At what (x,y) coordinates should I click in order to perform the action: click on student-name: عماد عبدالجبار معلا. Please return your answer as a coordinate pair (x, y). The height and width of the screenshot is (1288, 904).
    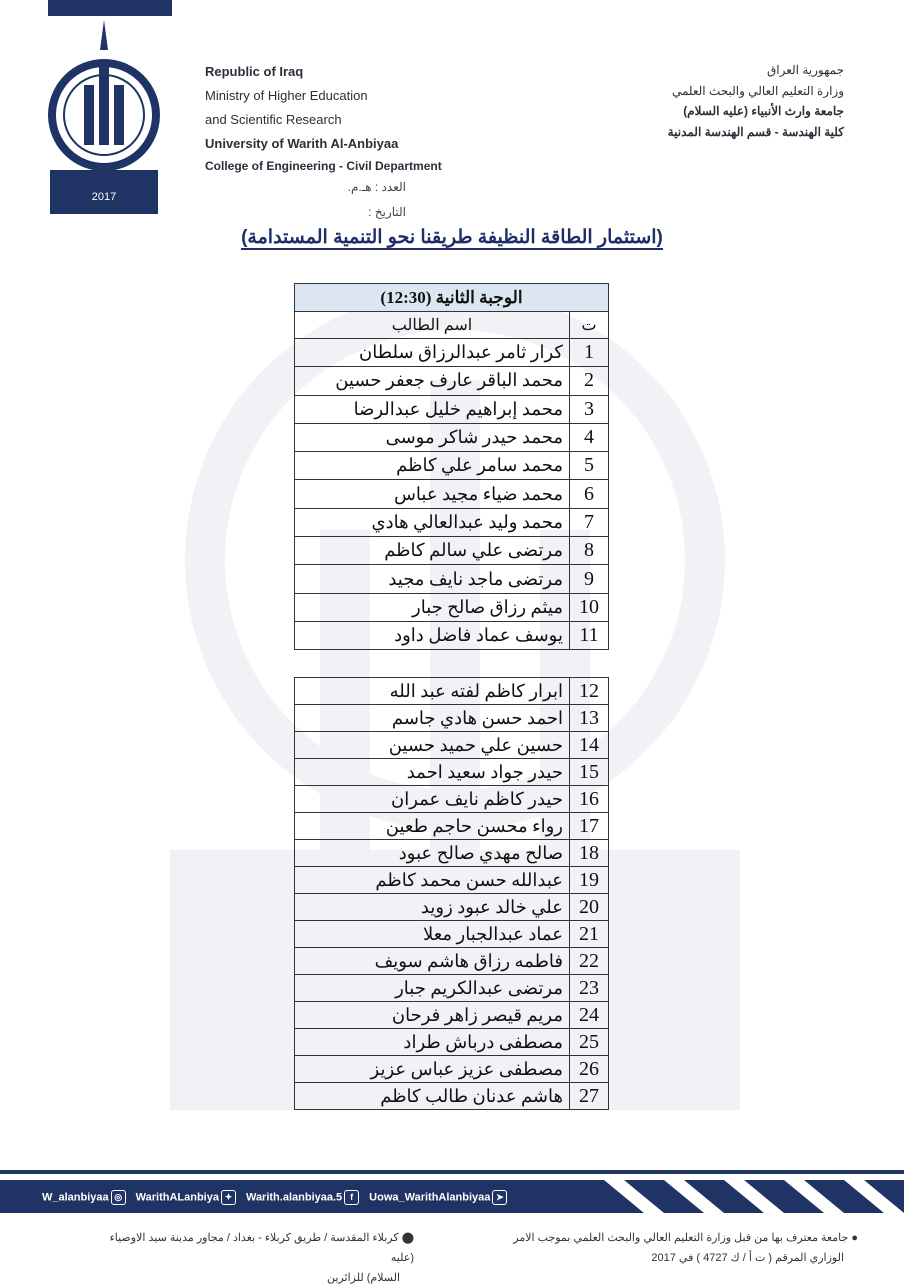
    Looking at the image, I should click on (432, 934).